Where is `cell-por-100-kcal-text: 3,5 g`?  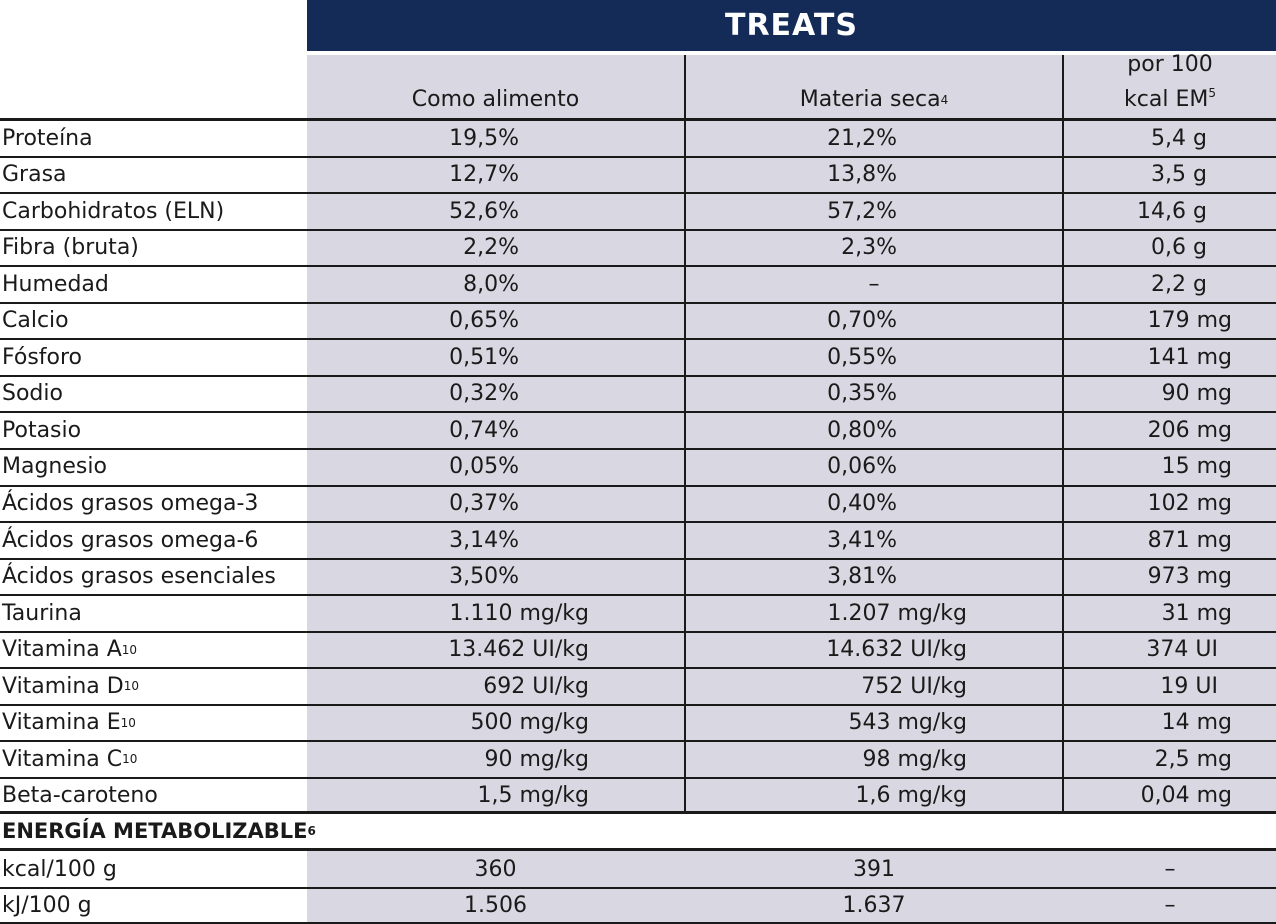
cell-por-100-kcal-text: 3,5 g is located at coordinates (1179, 175).